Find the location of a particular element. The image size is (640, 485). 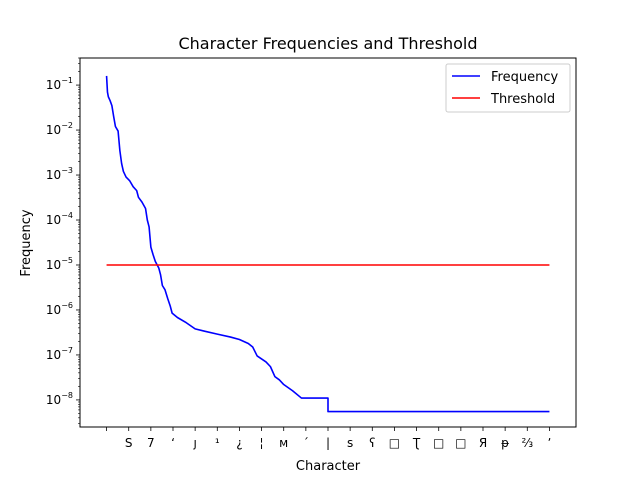

x-tick-label: Ʈ is located at coordinates (416, 443).